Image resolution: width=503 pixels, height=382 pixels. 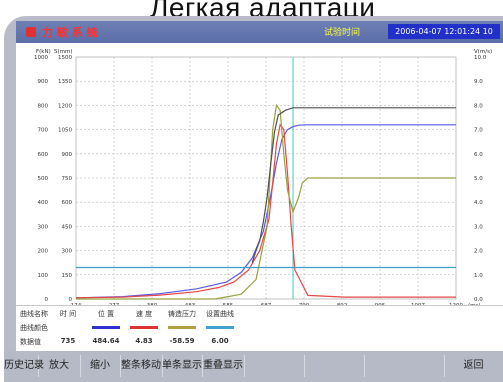 I want to click on y-tick-label-v: 2.0, so click(x=478, y=252).